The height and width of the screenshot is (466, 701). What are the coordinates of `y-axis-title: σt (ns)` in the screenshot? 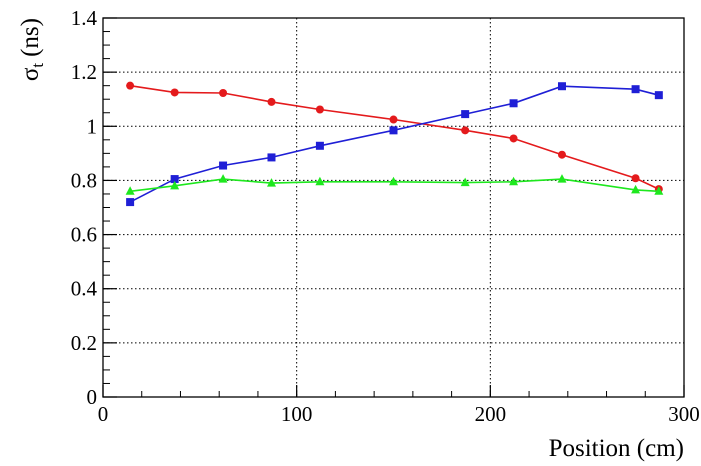 It's located at (32, 49).